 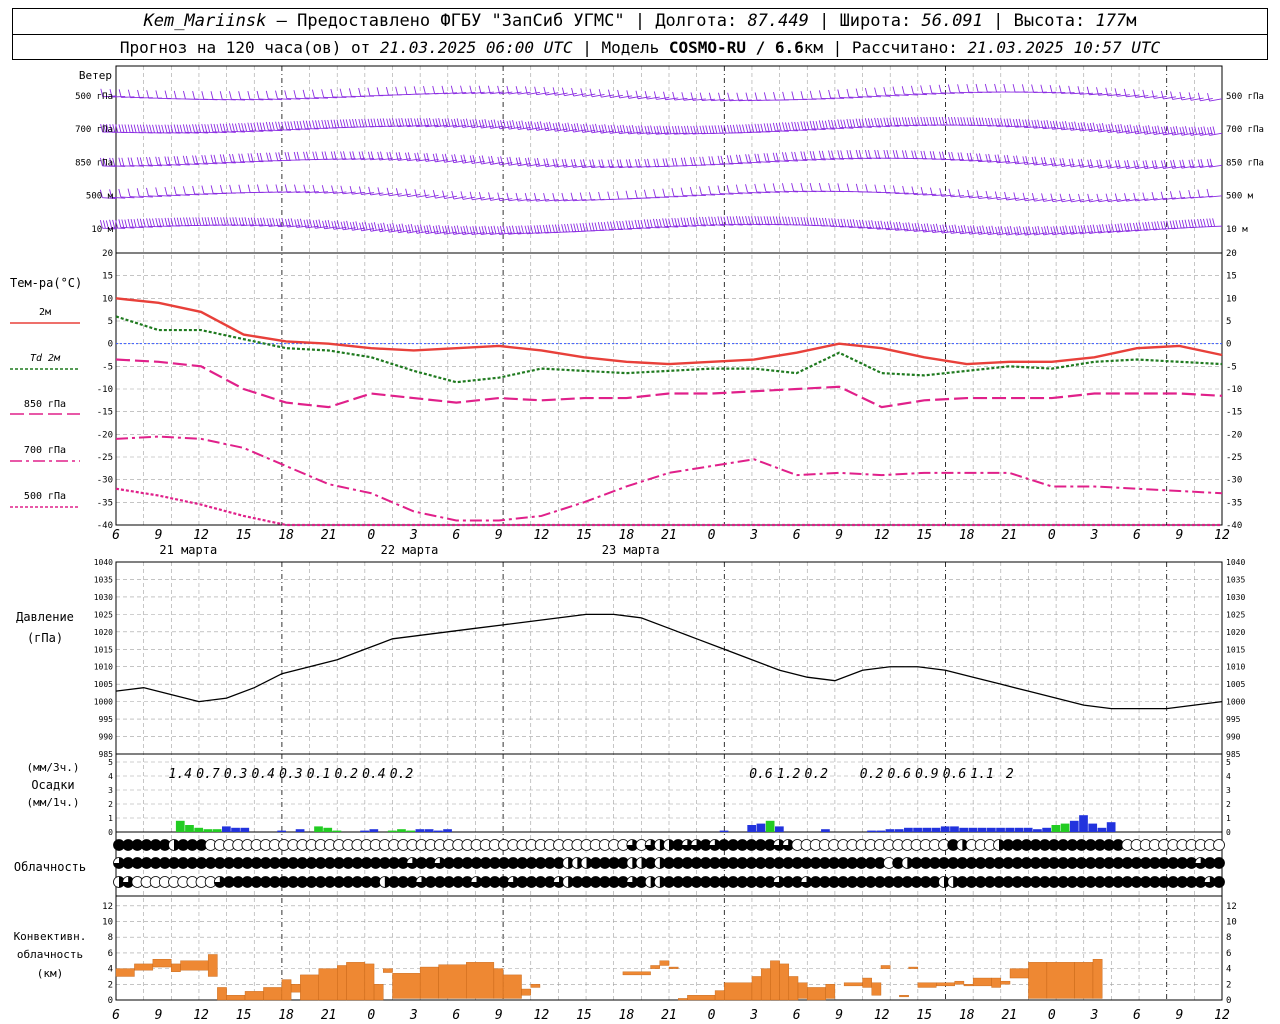 I want to click on precip-total-label: 0.2, so click(x=817, y=774).